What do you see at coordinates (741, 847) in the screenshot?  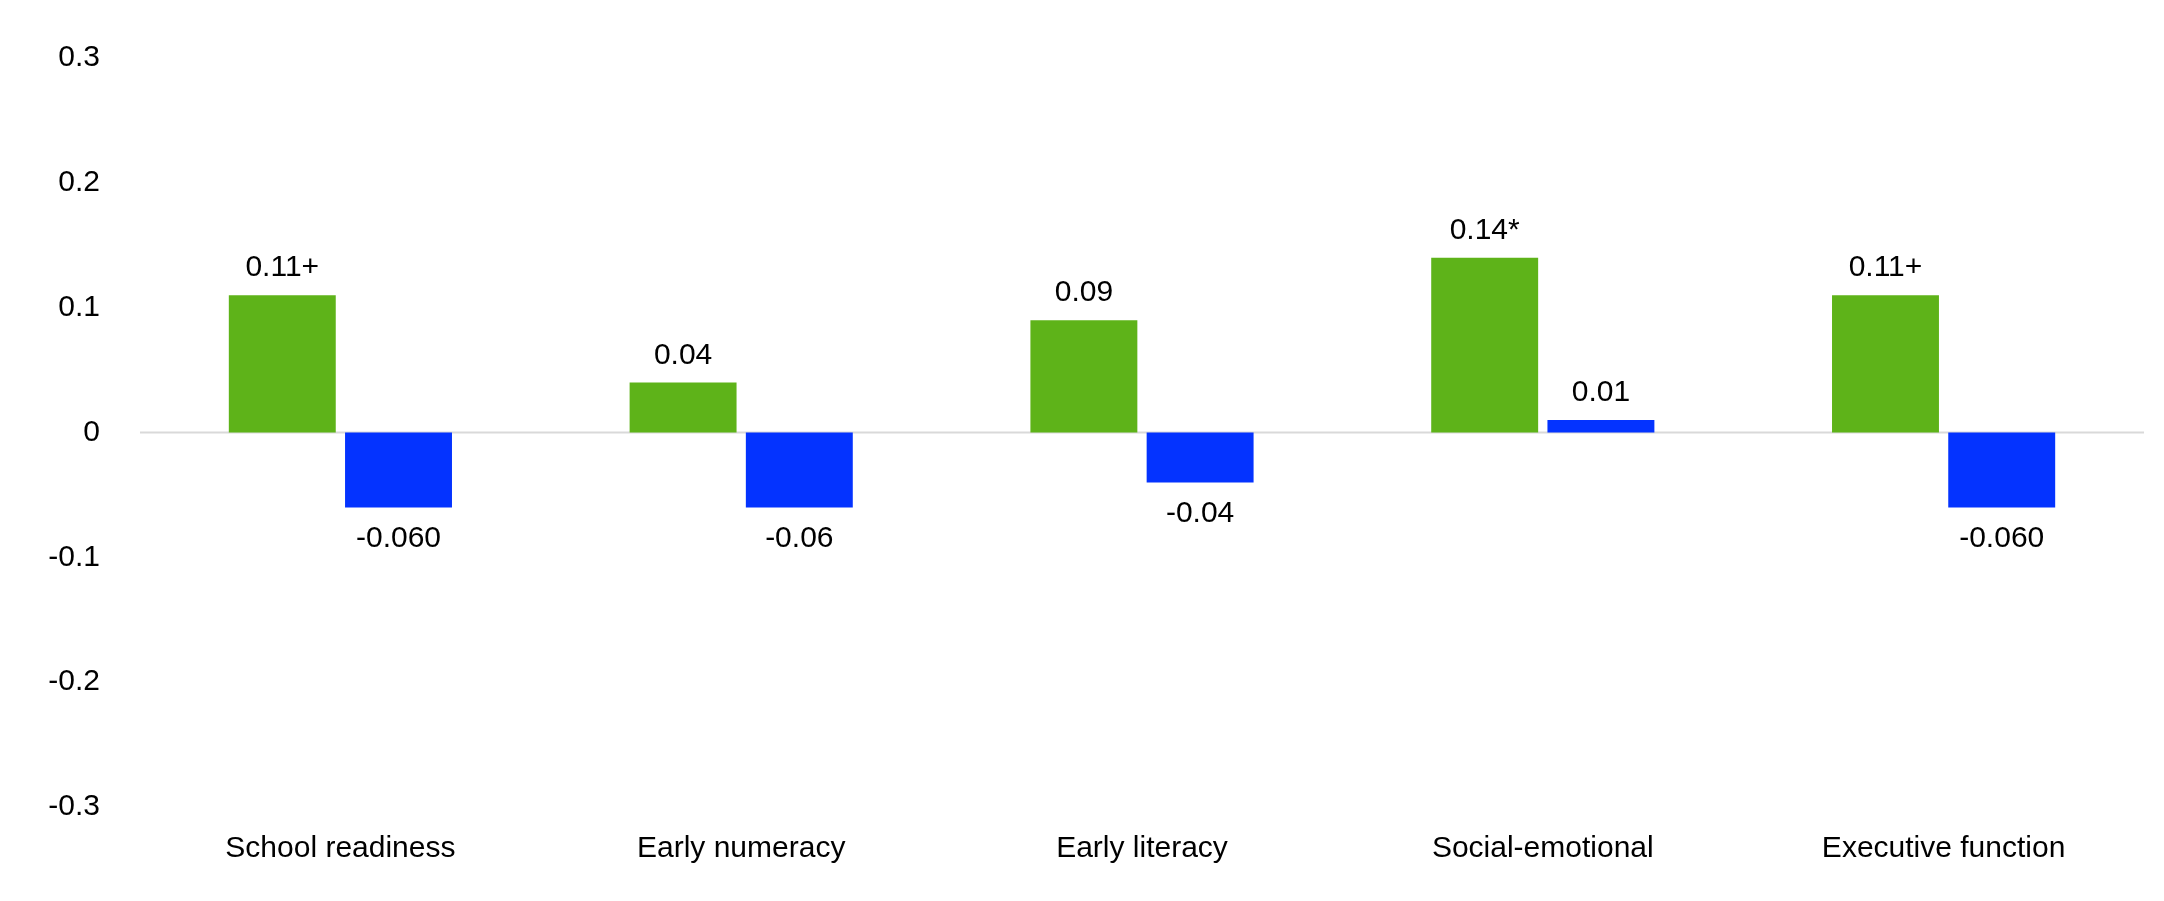 I see `x-tick-label: Early numeracy` at bounding box center [741, 847].